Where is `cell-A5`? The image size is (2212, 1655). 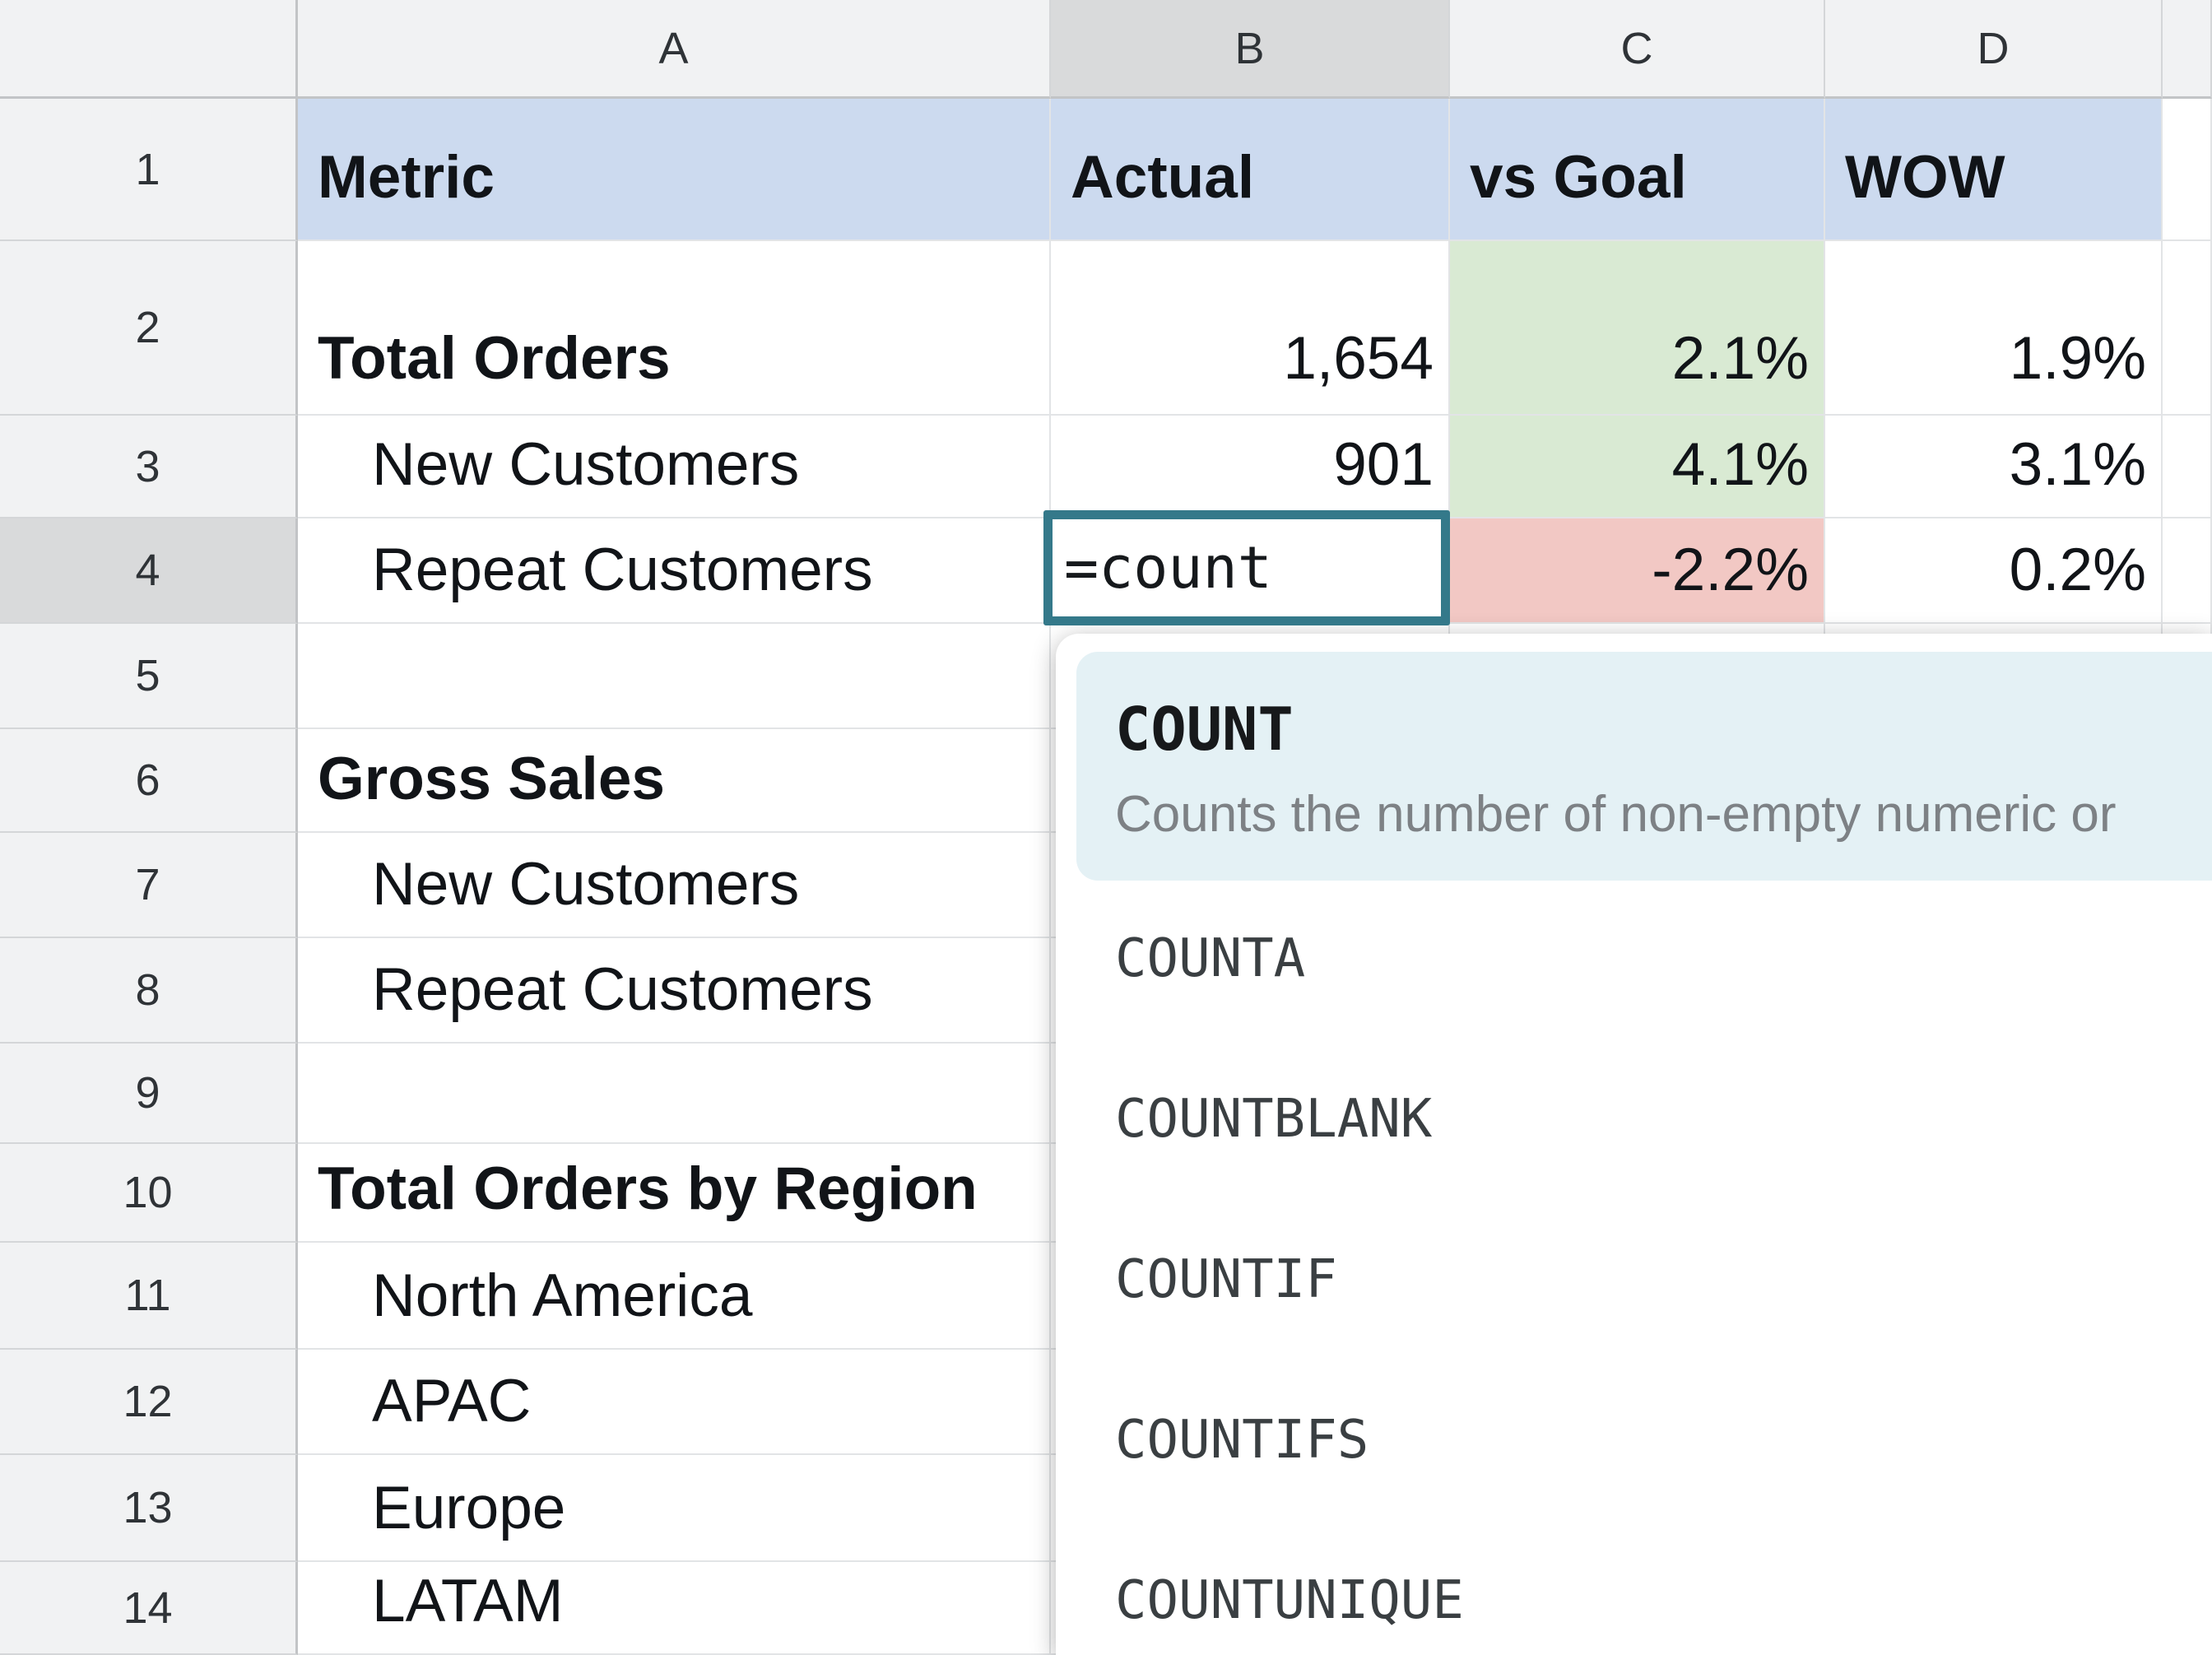
cell-A5 is located at coordinates (674, 676).